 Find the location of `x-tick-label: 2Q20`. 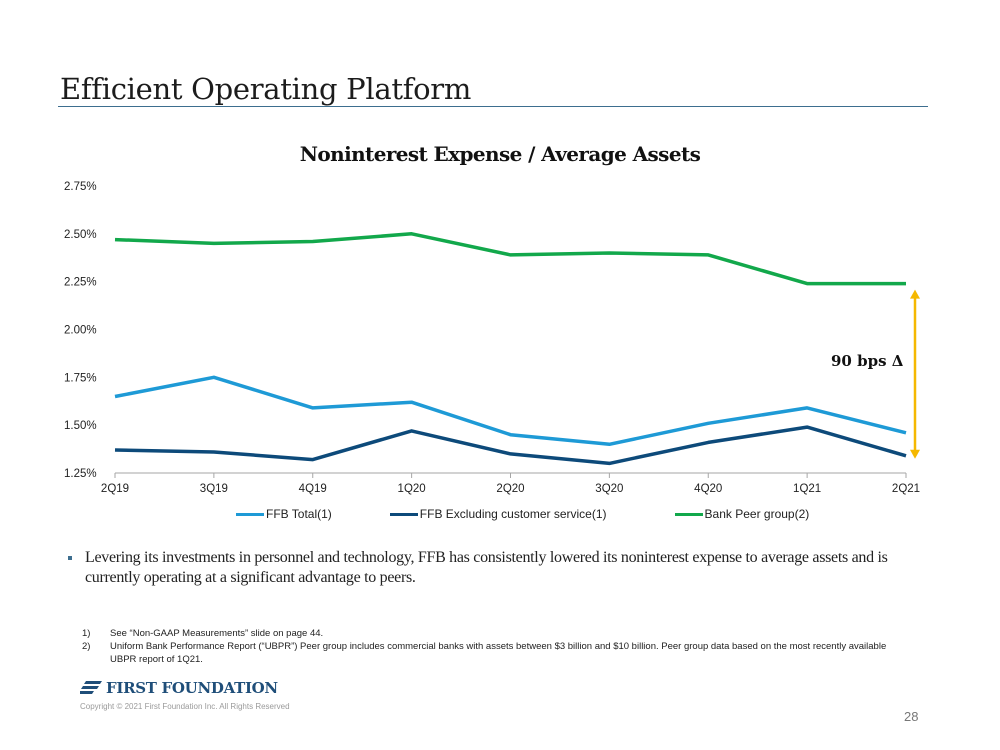

x-tick-label: 2Q20 is located at coordinates (510, 489).